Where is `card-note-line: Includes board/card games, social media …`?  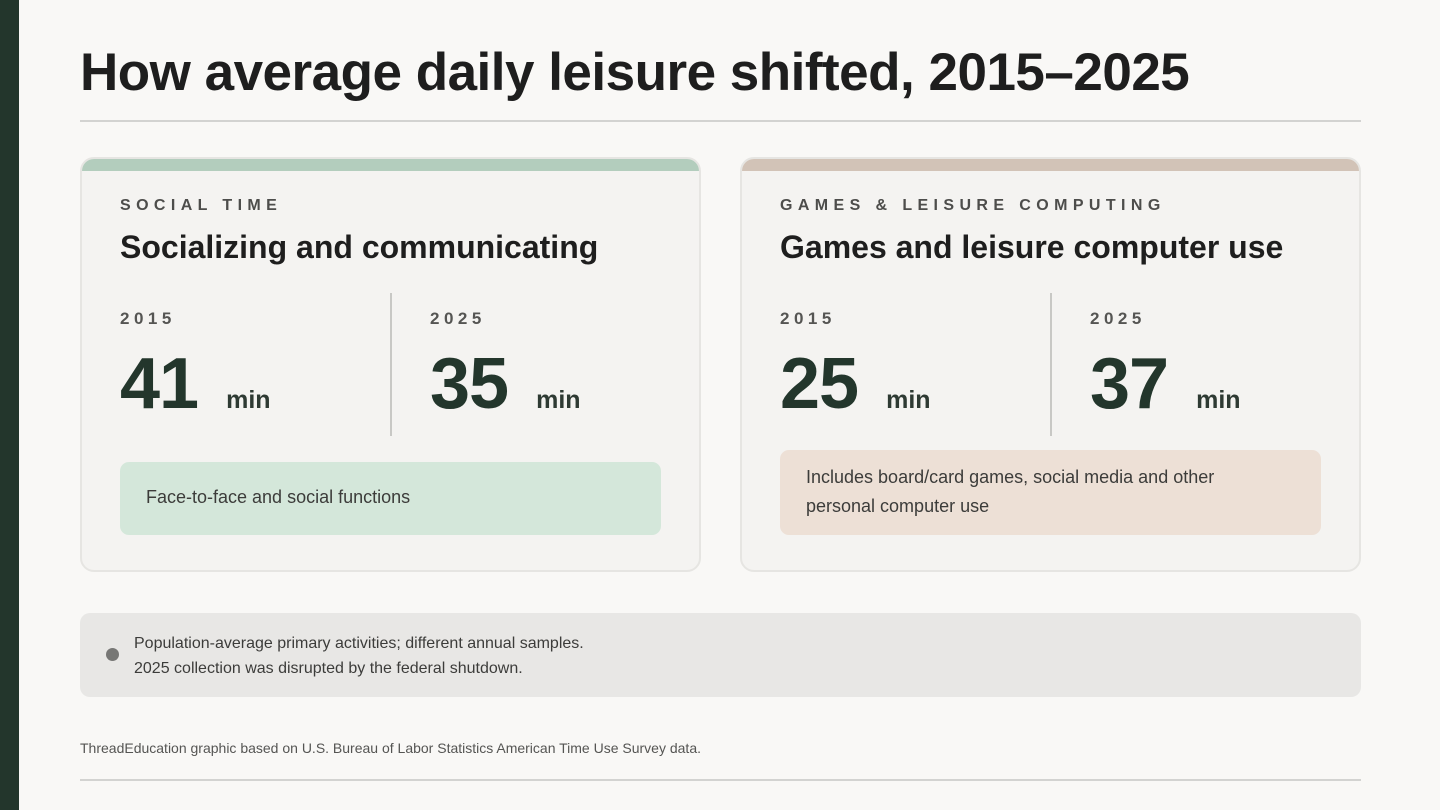
card-note-line: Includes board/card games, social media … is located at coordinates (1010, 477).